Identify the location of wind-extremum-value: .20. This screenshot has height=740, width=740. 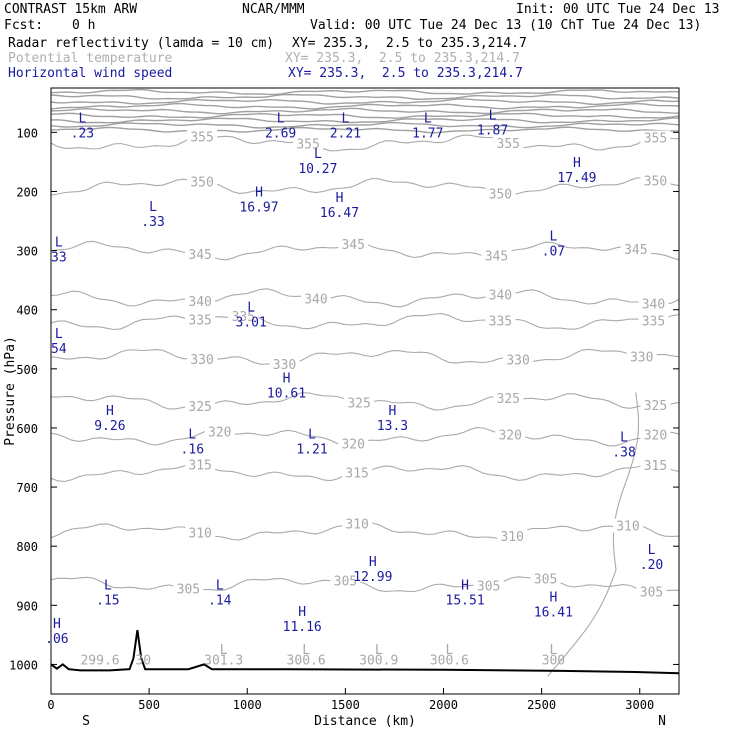
(651, 565).